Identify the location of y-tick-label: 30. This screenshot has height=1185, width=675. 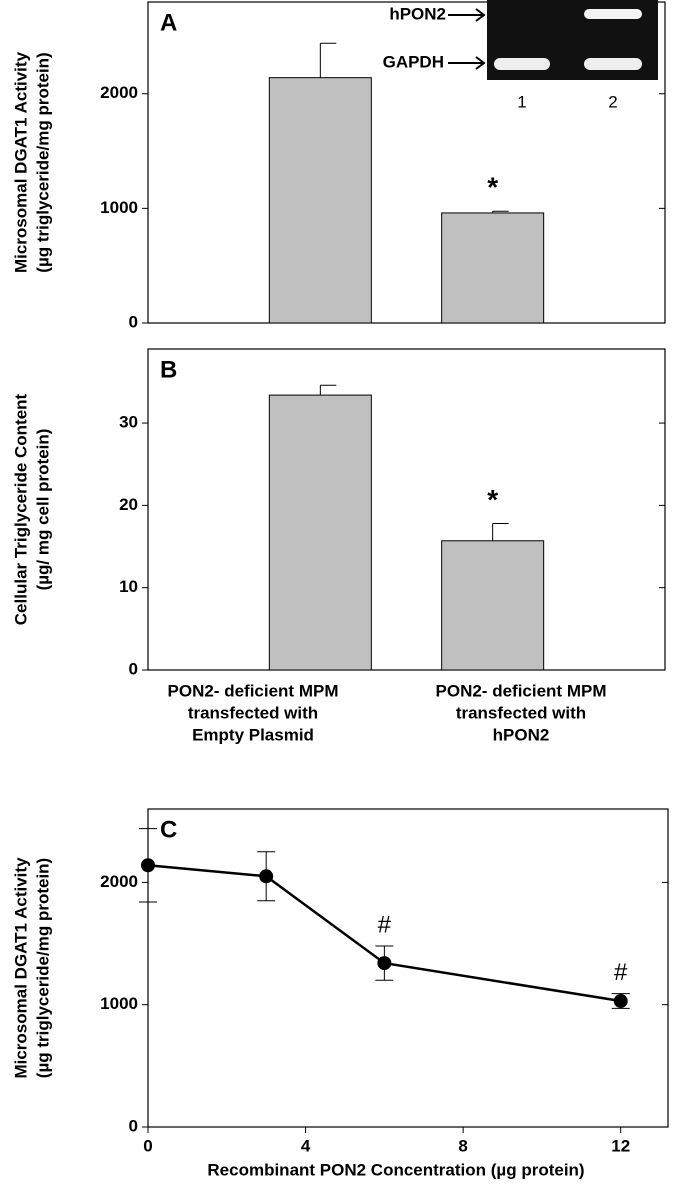
(128, 422).